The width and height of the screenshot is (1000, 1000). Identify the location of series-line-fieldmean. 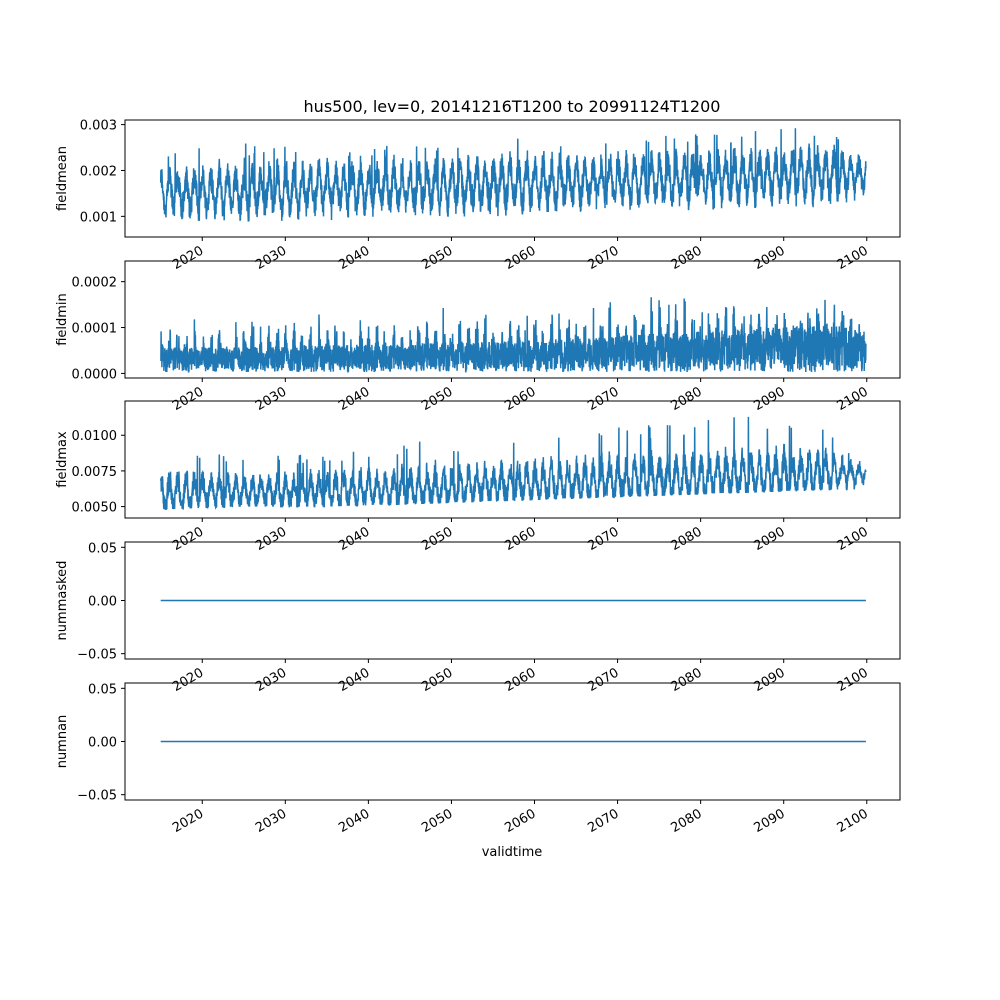
(513, 175).